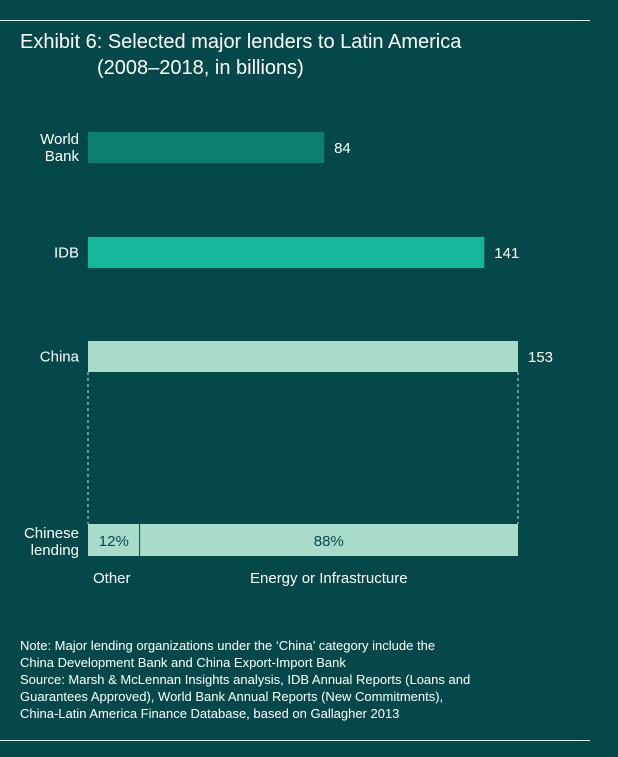 This screenshot has height=757, width=618. I want to click on bar-idb, so click(286, 252).